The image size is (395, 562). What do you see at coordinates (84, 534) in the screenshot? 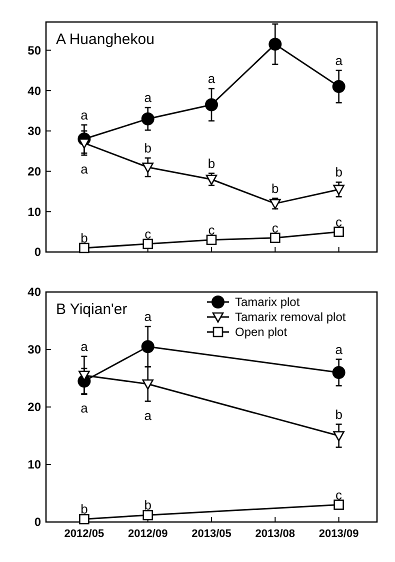
I see `x-tick-label: 2012/05` at bounding box center [84, 534].